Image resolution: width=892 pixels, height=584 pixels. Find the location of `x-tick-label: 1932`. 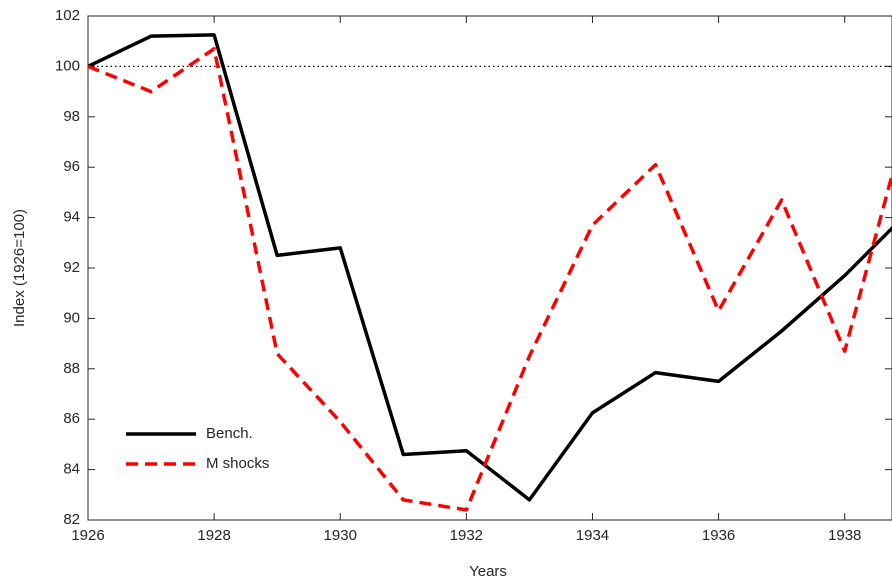

x-tick-label: 1932 is located at coordinates (466, 535).